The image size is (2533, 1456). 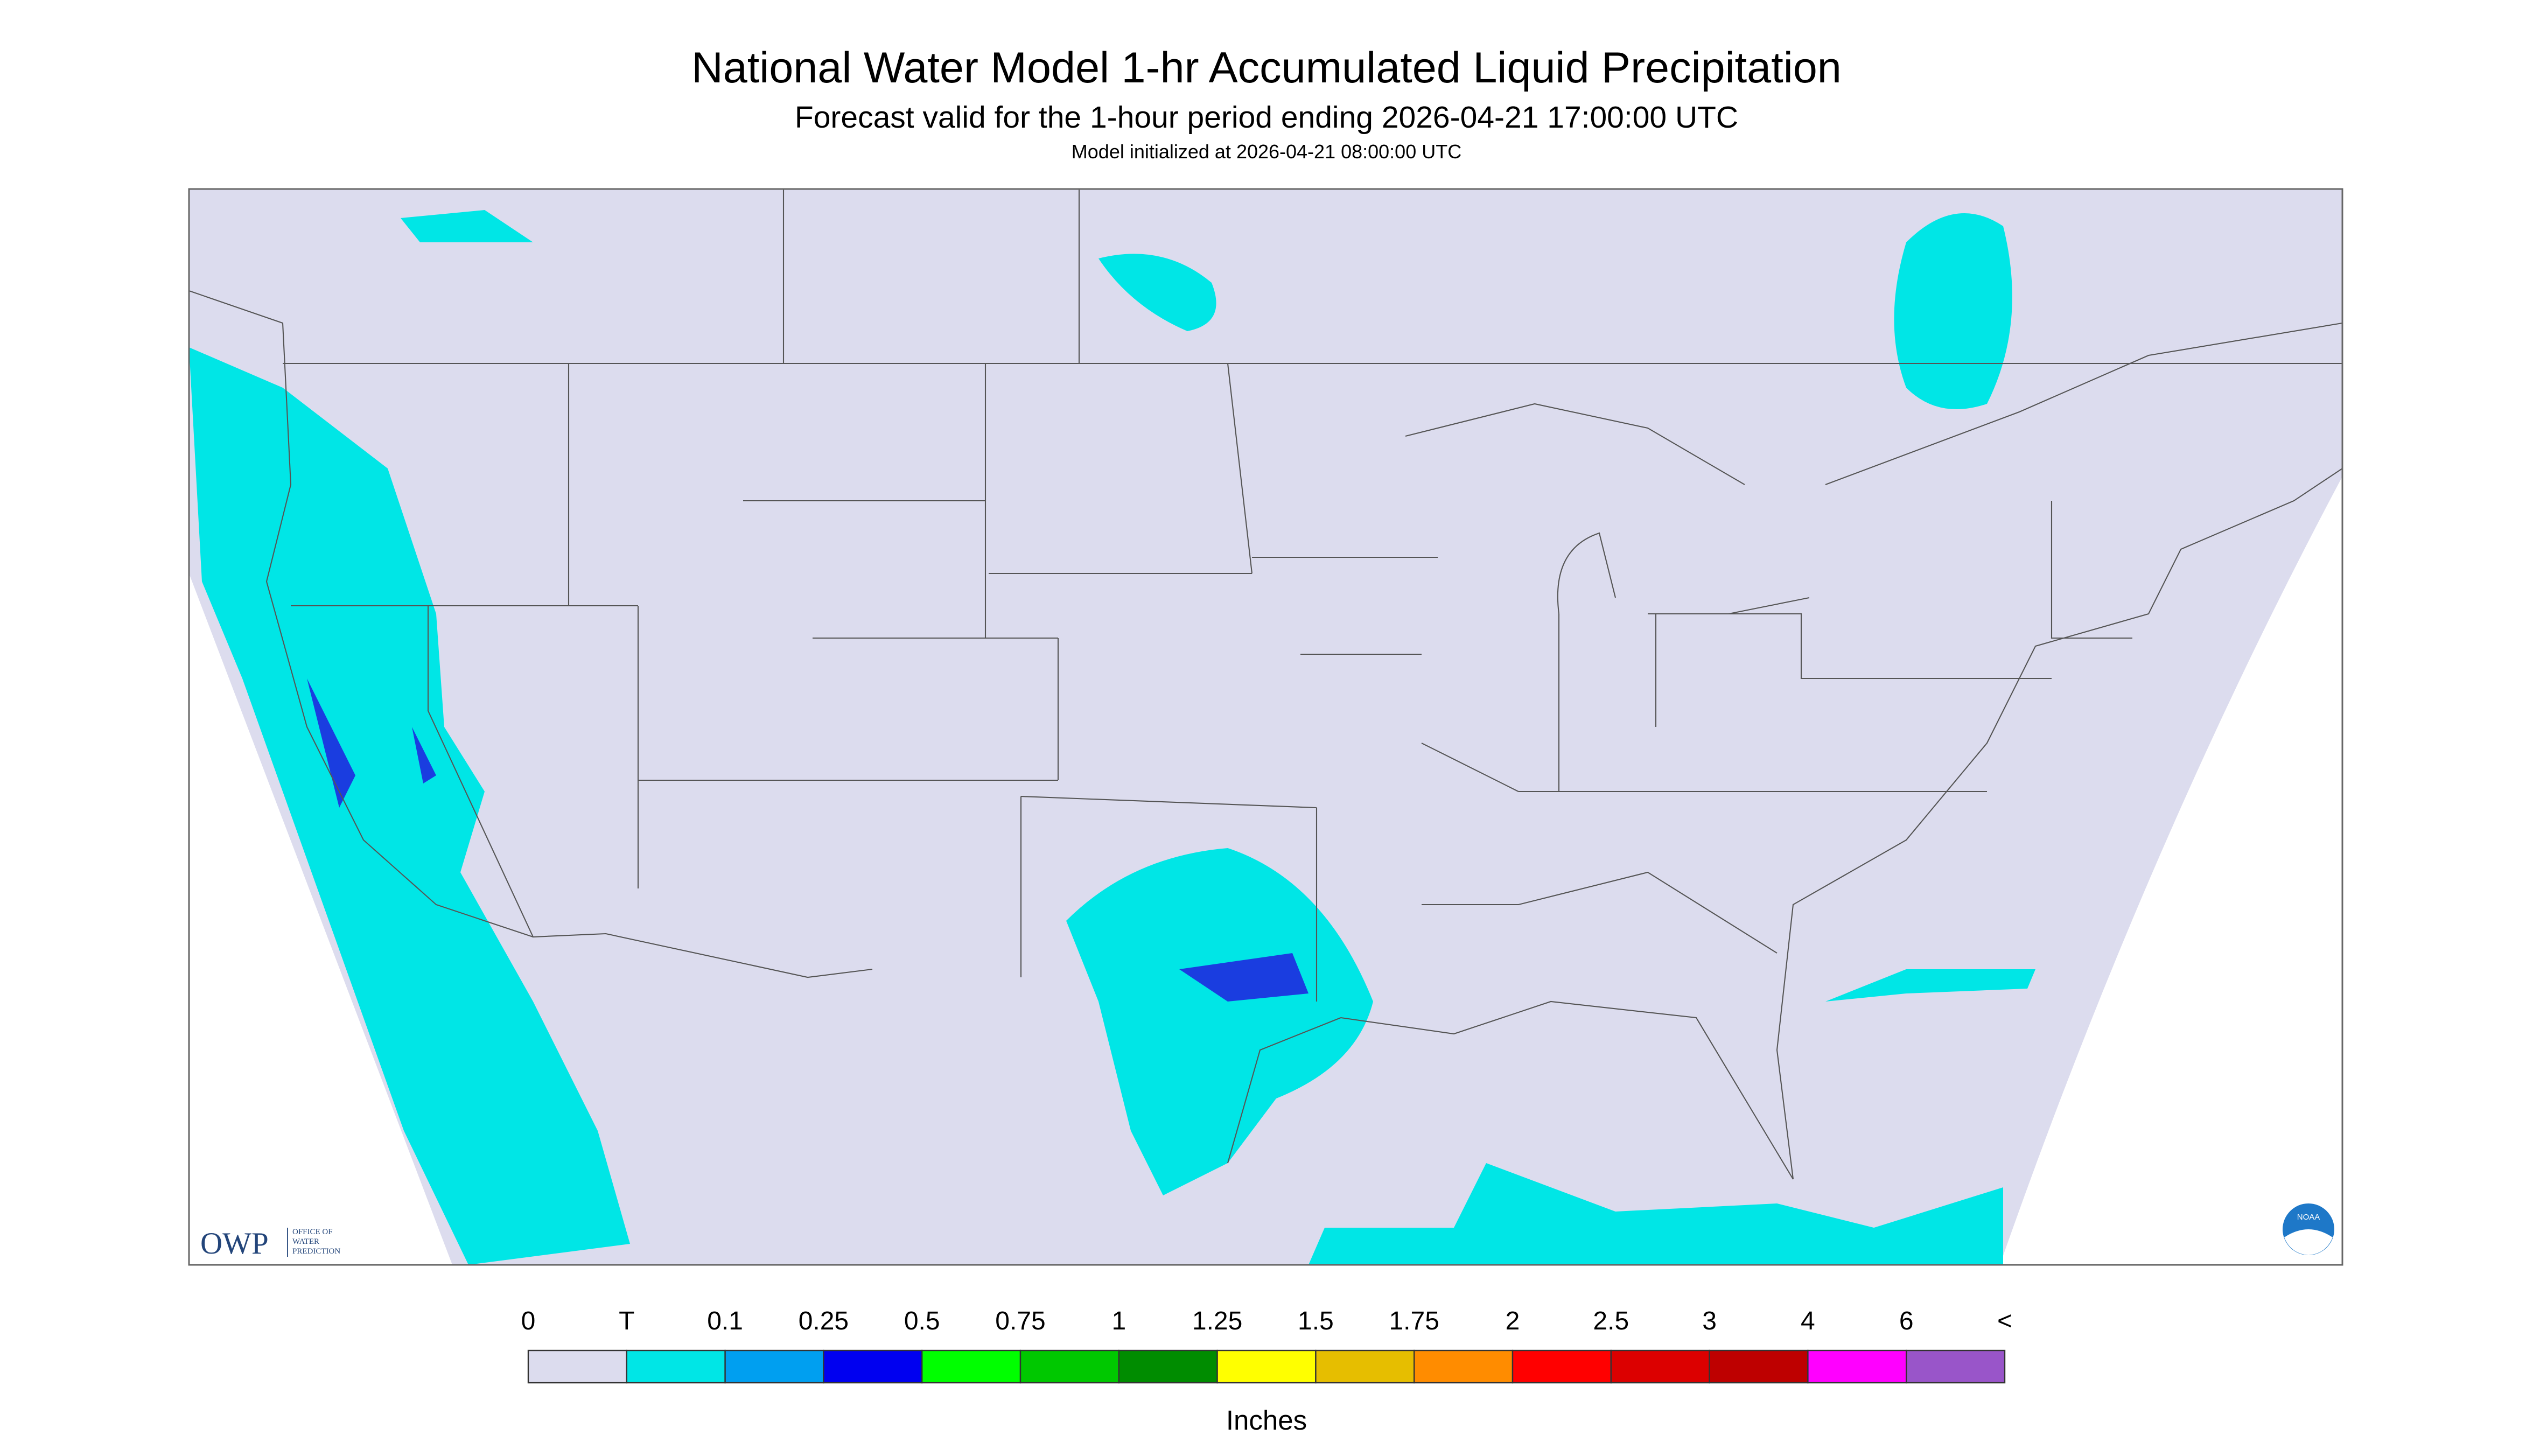 What do you see at coordinates (1611, 1321) in the screenshot?
I see `legend-label: 2.5` at bounding box center [1611, 1321].